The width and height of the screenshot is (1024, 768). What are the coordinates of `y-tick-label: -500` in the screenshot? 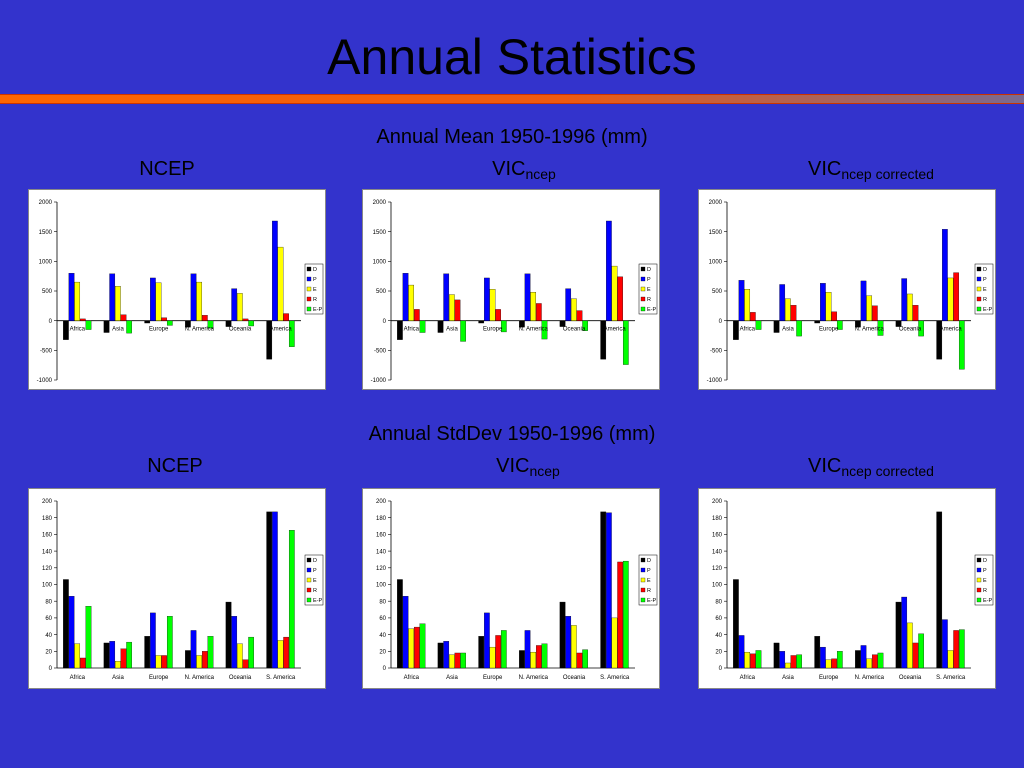 It's located at (716, 352).